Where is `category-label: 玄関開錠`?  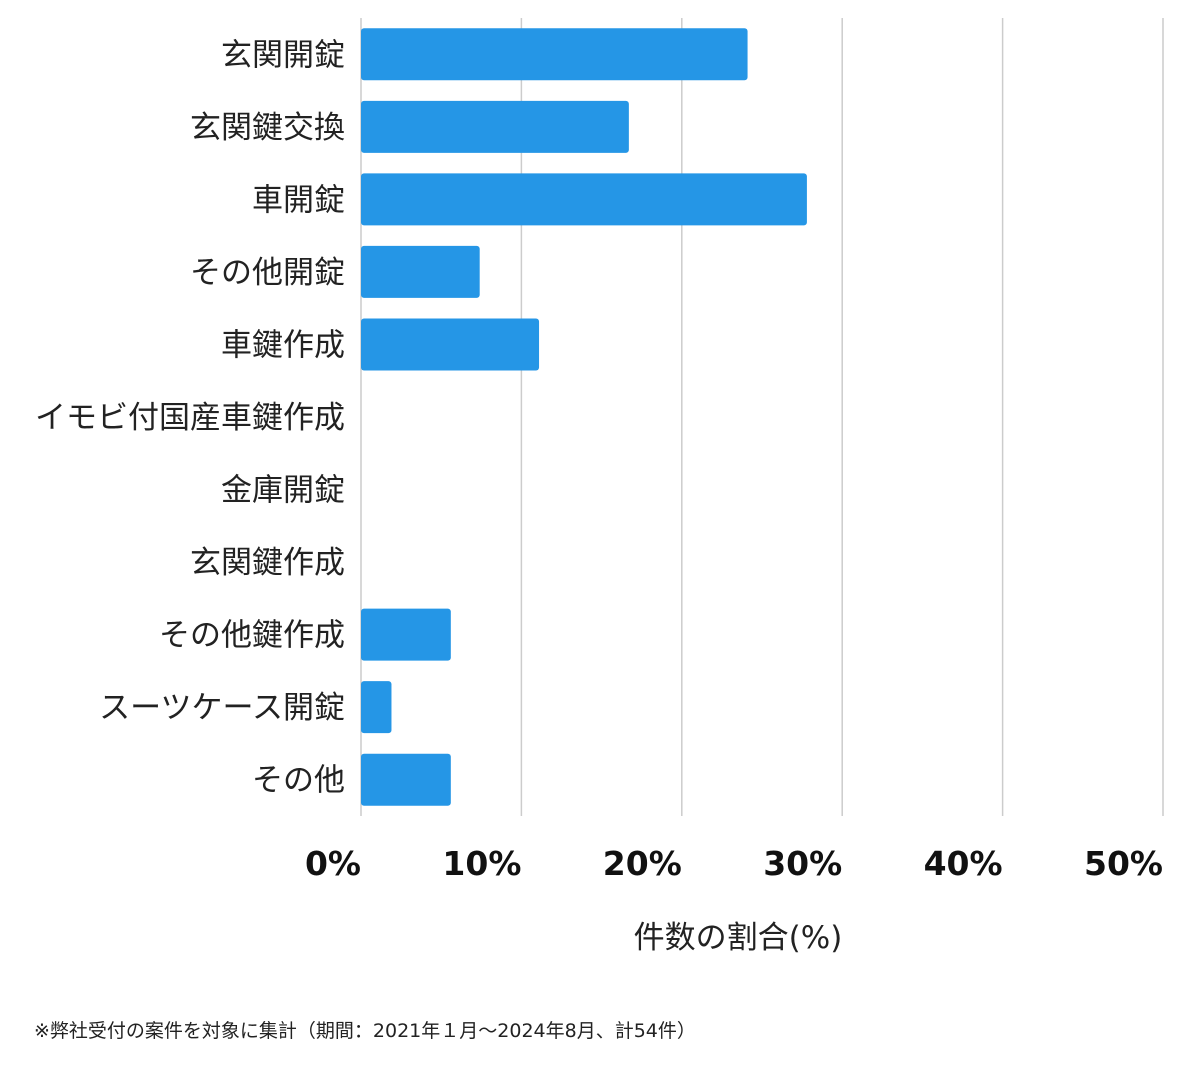
category-label: 玄関開錠 is located at coordinates (283, 55).